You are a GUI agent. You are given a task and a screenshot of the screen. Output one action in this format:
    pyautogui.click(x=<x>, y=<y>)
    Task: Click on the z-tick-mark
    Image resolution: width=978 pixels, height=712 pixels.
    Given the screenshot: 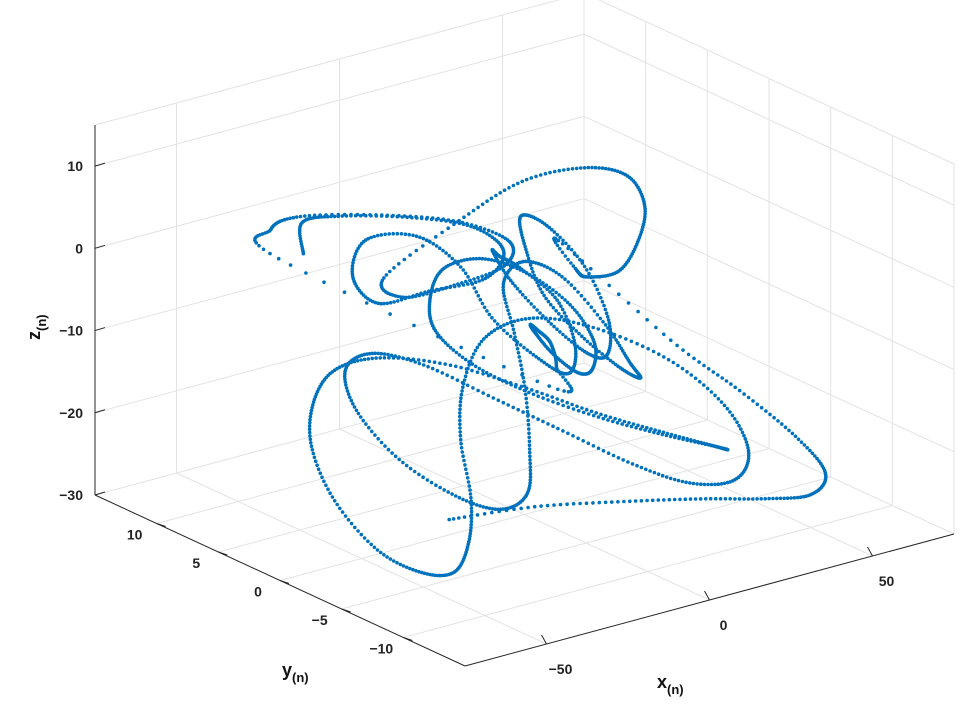 What is the action you would take?
    pyautogui.click(x=100, y=411)
    